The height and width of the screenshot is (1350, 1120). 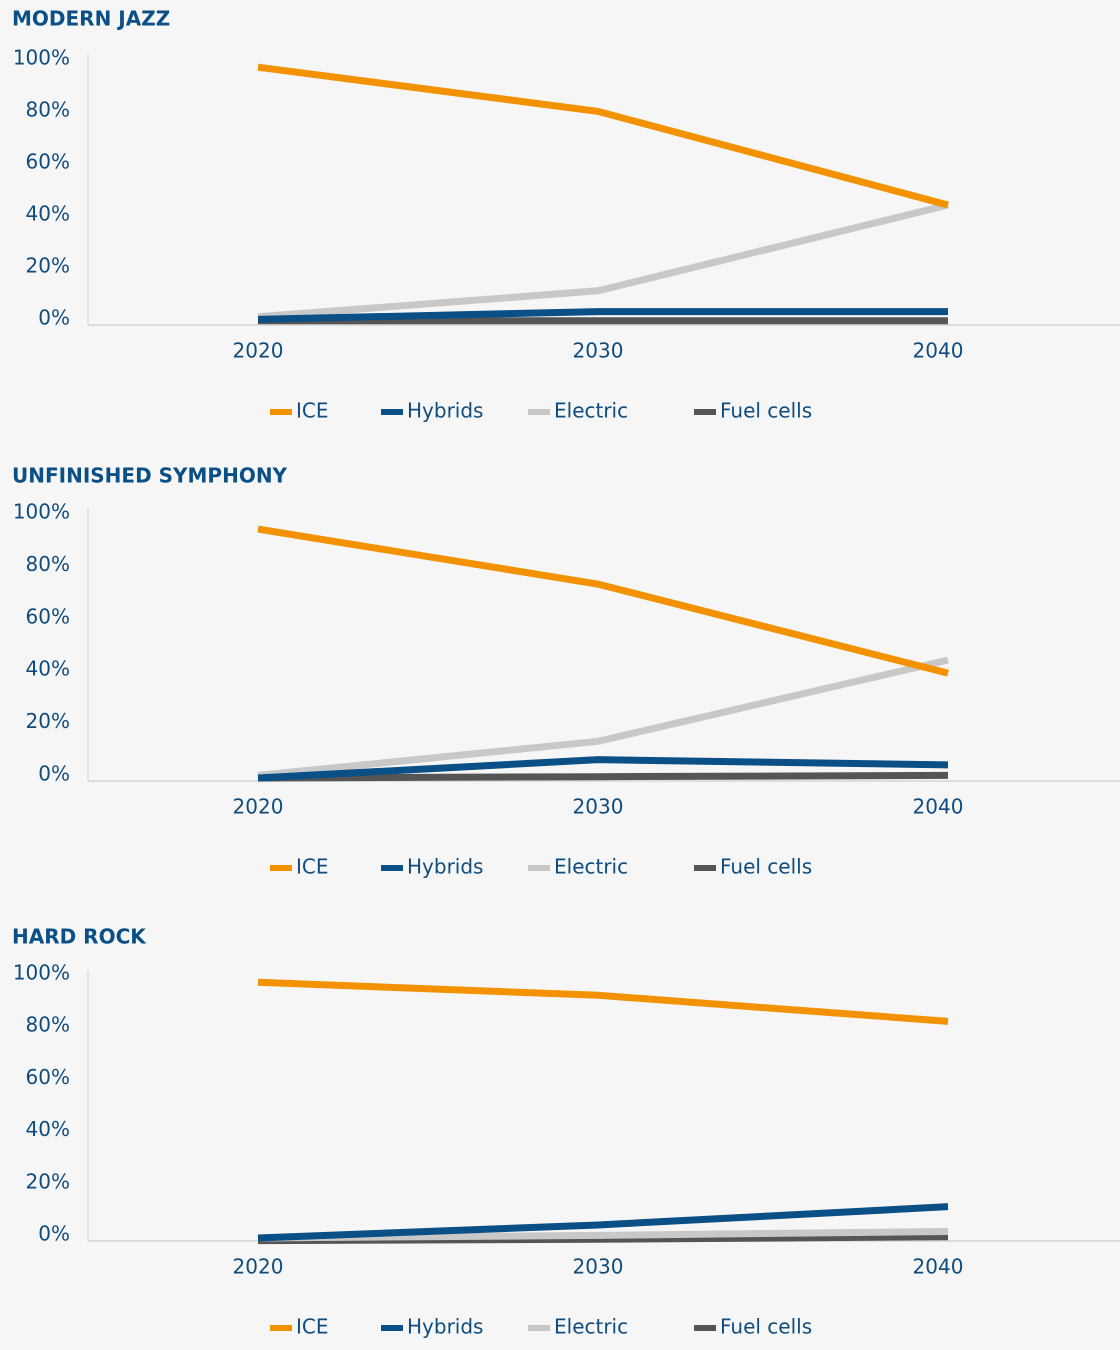 I want to click on chart-title: MODERN JAZZ, so click(x=91, y=19).